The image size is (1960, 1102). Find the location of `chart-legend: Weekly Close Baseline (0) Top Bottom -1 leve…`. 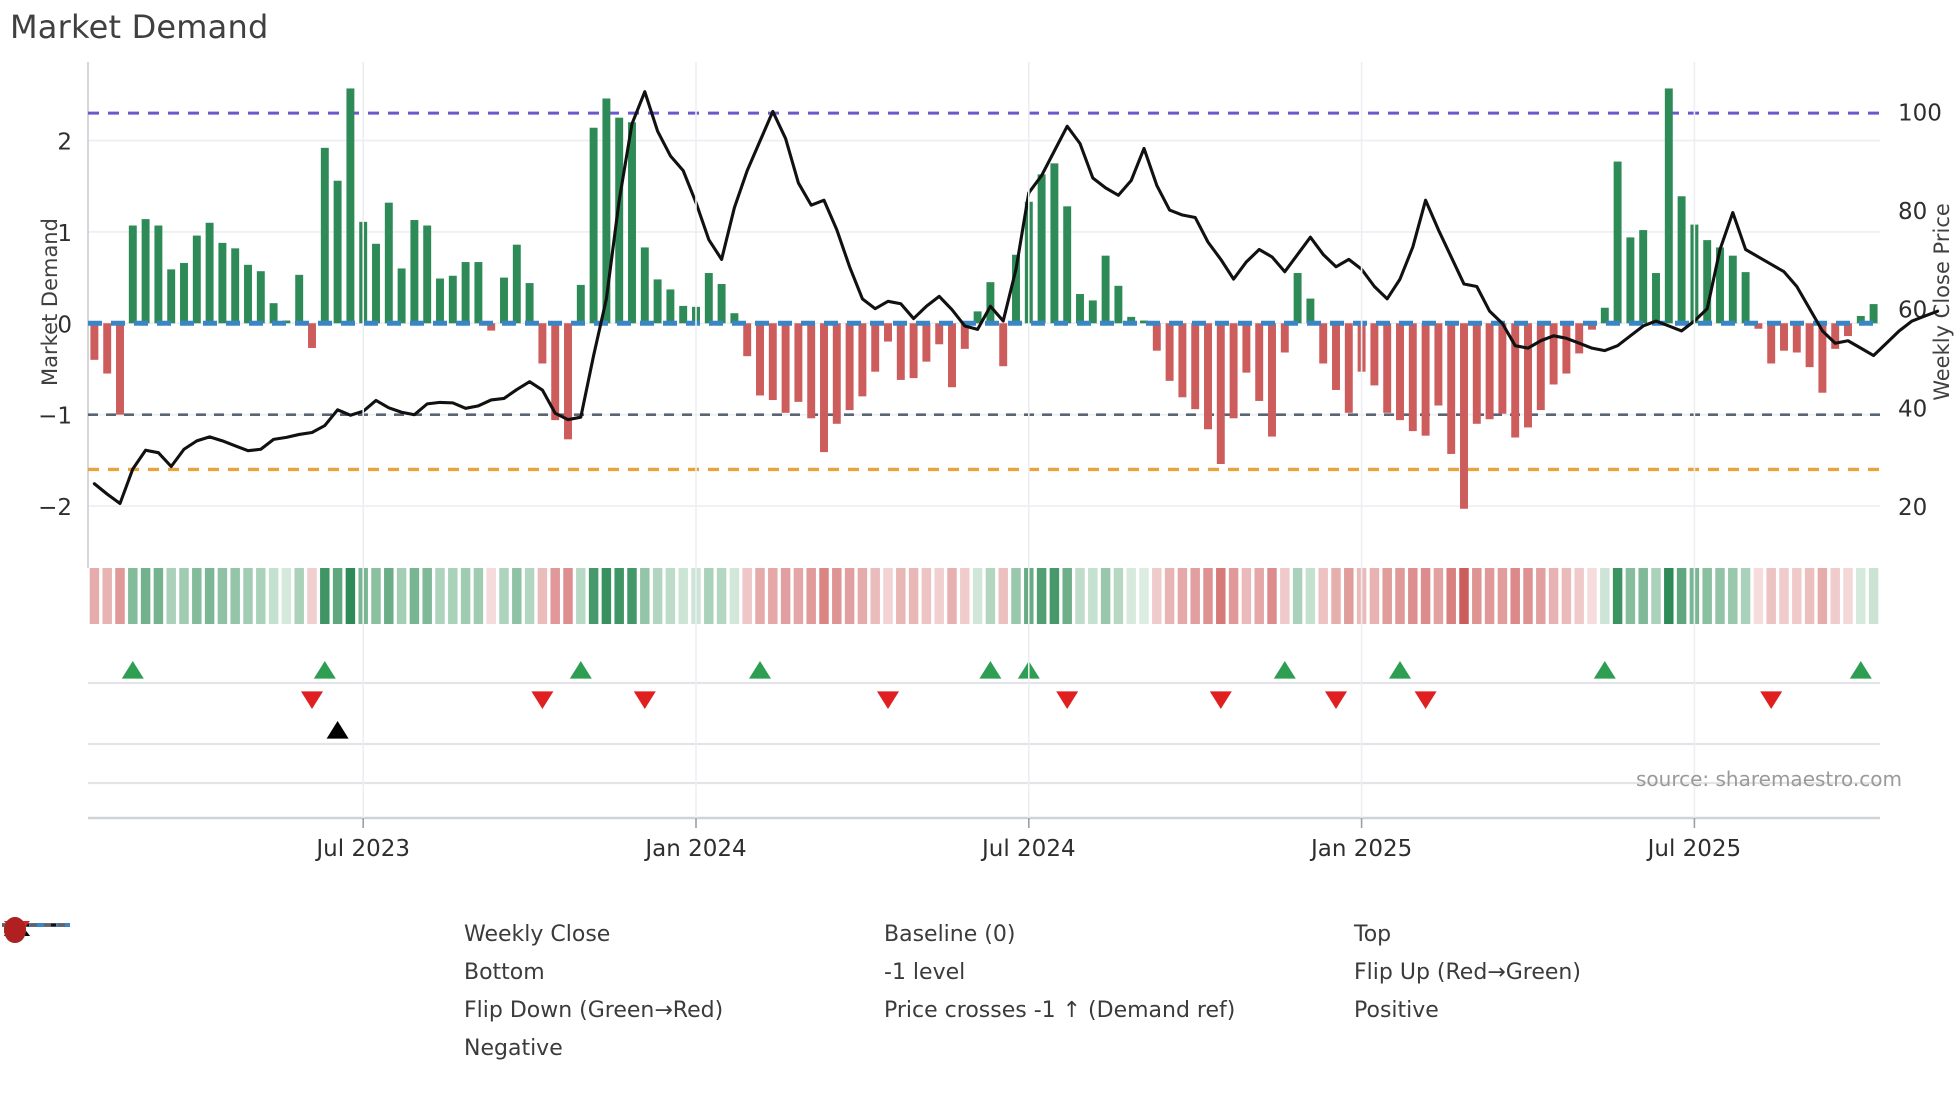

chart-legend: Weekly Close Baseline (0) Top Bottom -1 leve… is located at coordinates (980, 991).